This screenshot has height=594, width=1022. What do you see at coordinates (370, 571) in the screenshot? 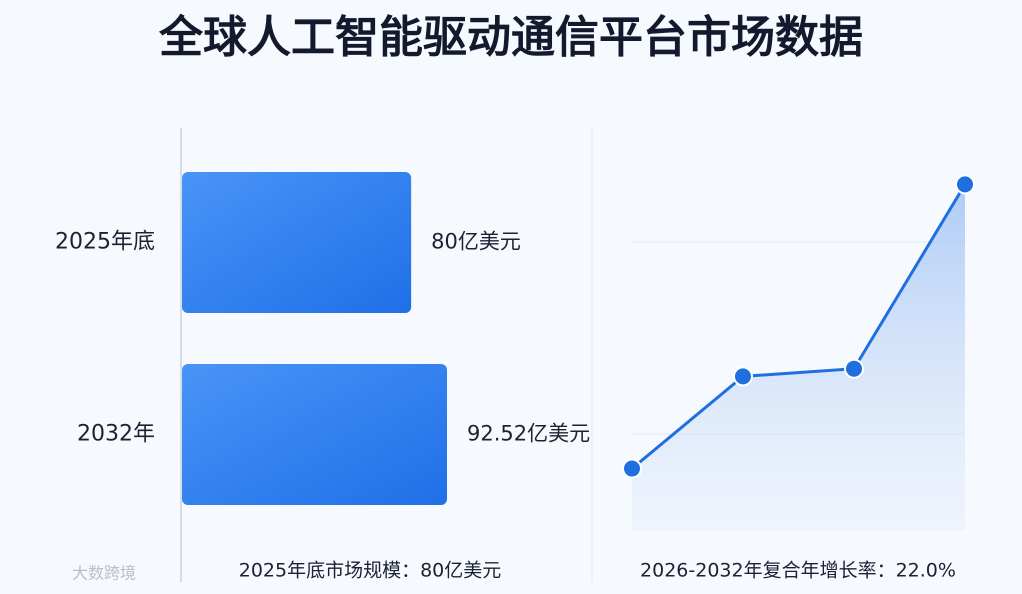
I see `caption: 2025年底市场规模：80亿美元` at bounding box center [370, 571].